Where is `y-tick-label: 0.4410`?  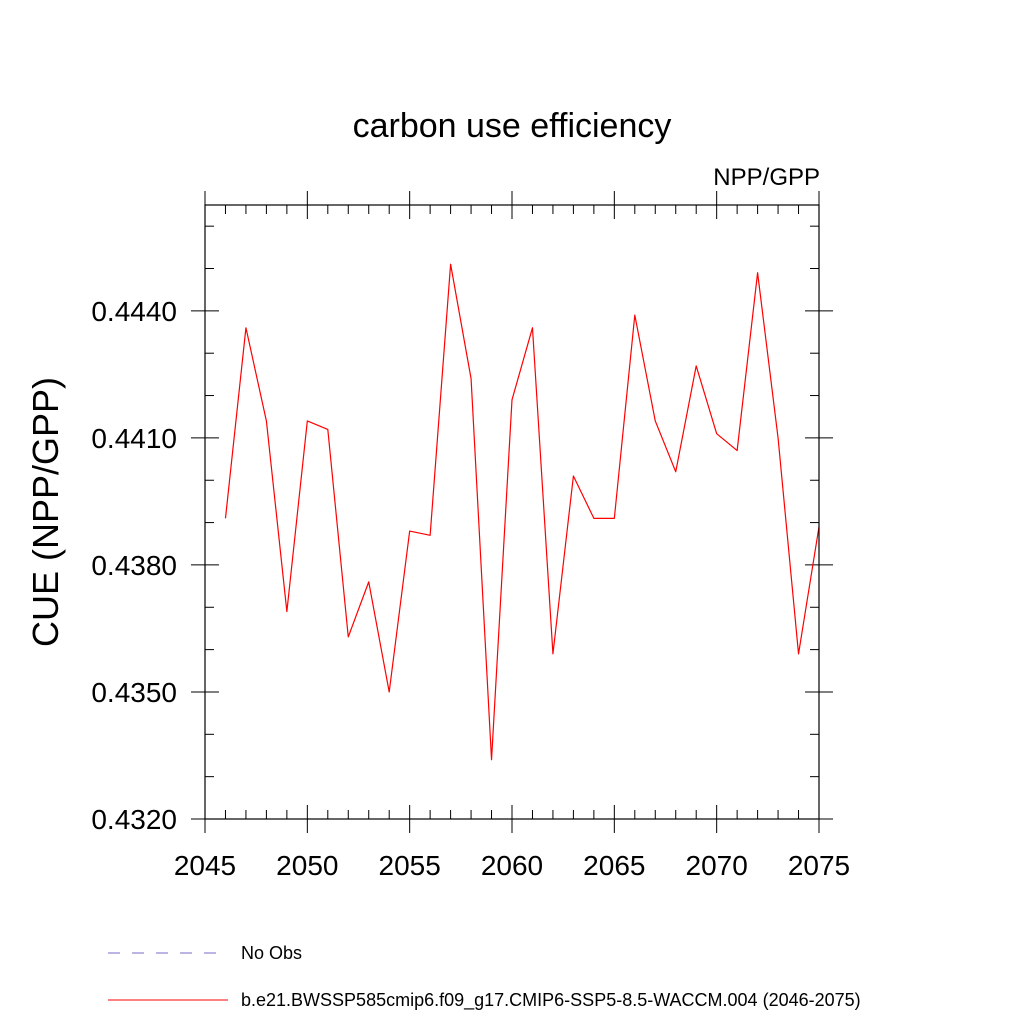 y-tick-label: 0.4410 is located at coordinates (134, 438).